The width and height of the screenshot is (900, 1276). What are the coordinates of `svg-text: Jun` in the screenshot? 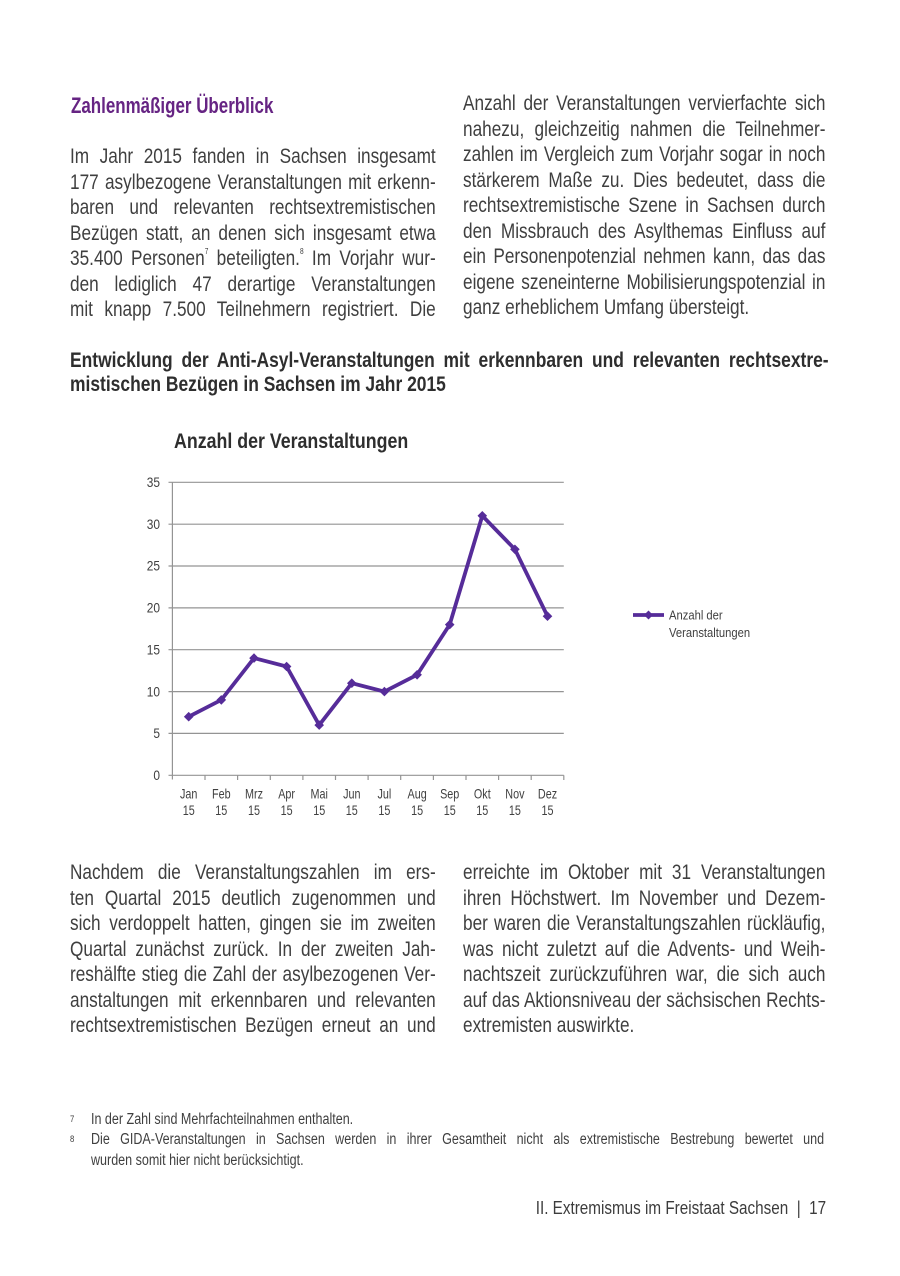 It's located at (351, 793).